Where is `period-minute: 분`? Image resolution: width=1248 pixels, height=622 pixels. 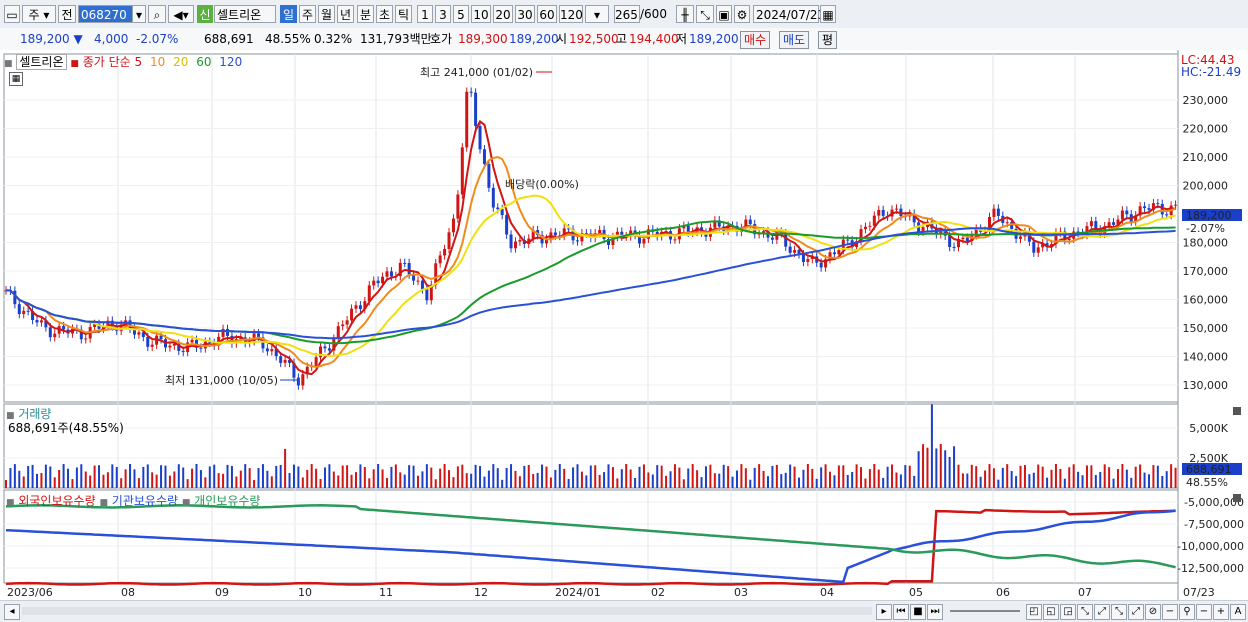 period-minute: 분 is located at coordinates (365, 14).